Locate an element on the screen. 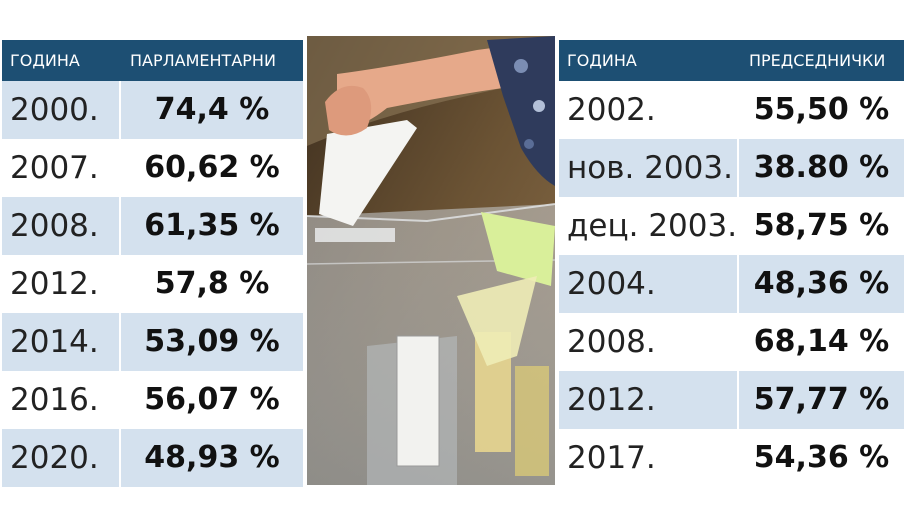 The height and width of the screenshot is (513, 906). table-row: 2008. 68,14 % is located at coordinates (731, 342).